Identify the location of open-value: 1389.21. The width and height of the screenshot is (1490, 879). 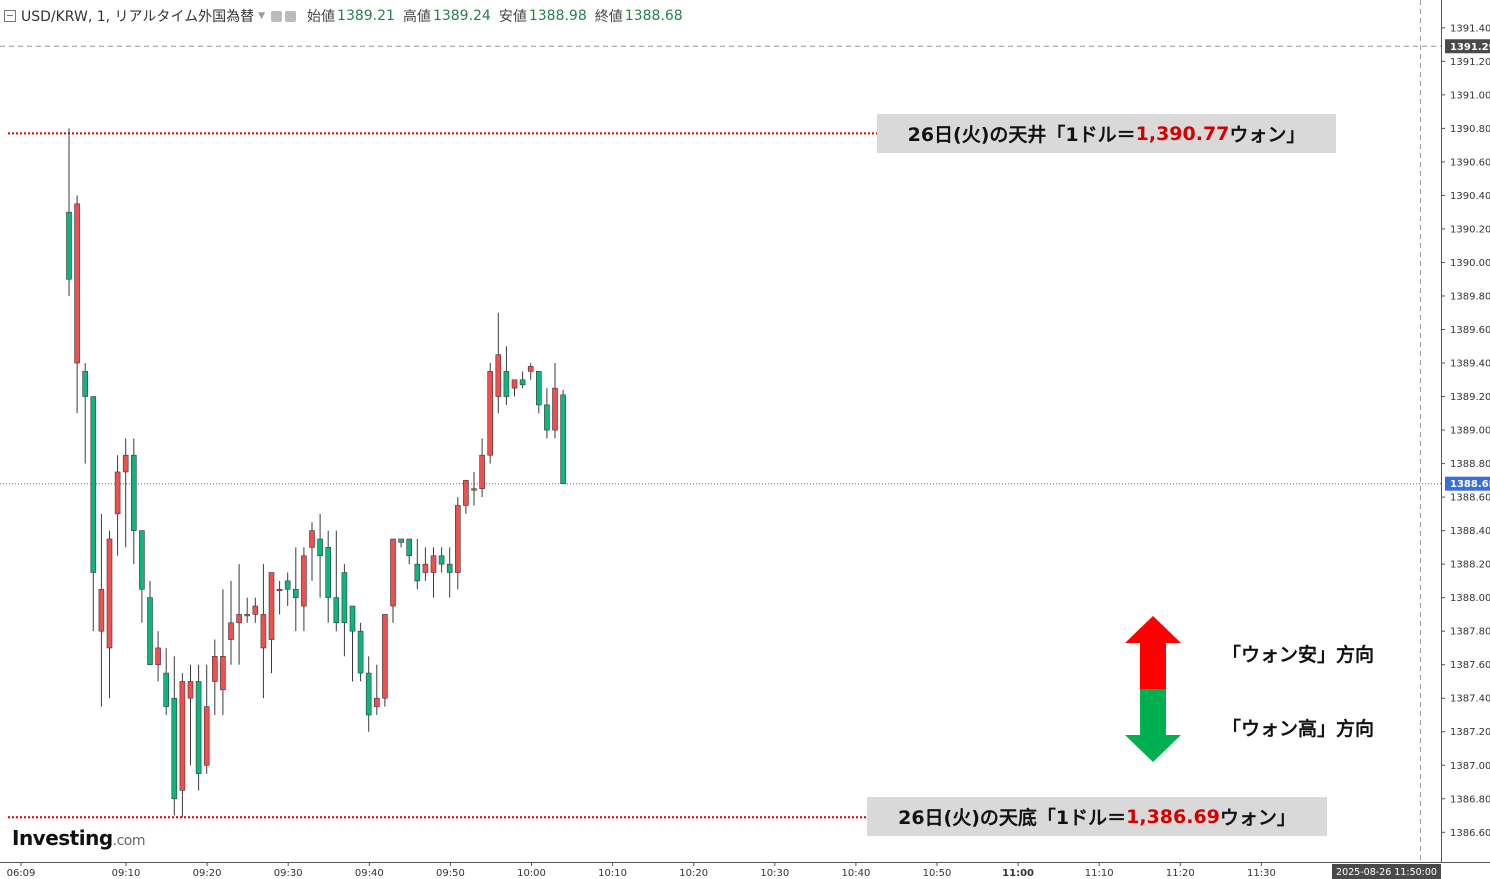
(366, 16).